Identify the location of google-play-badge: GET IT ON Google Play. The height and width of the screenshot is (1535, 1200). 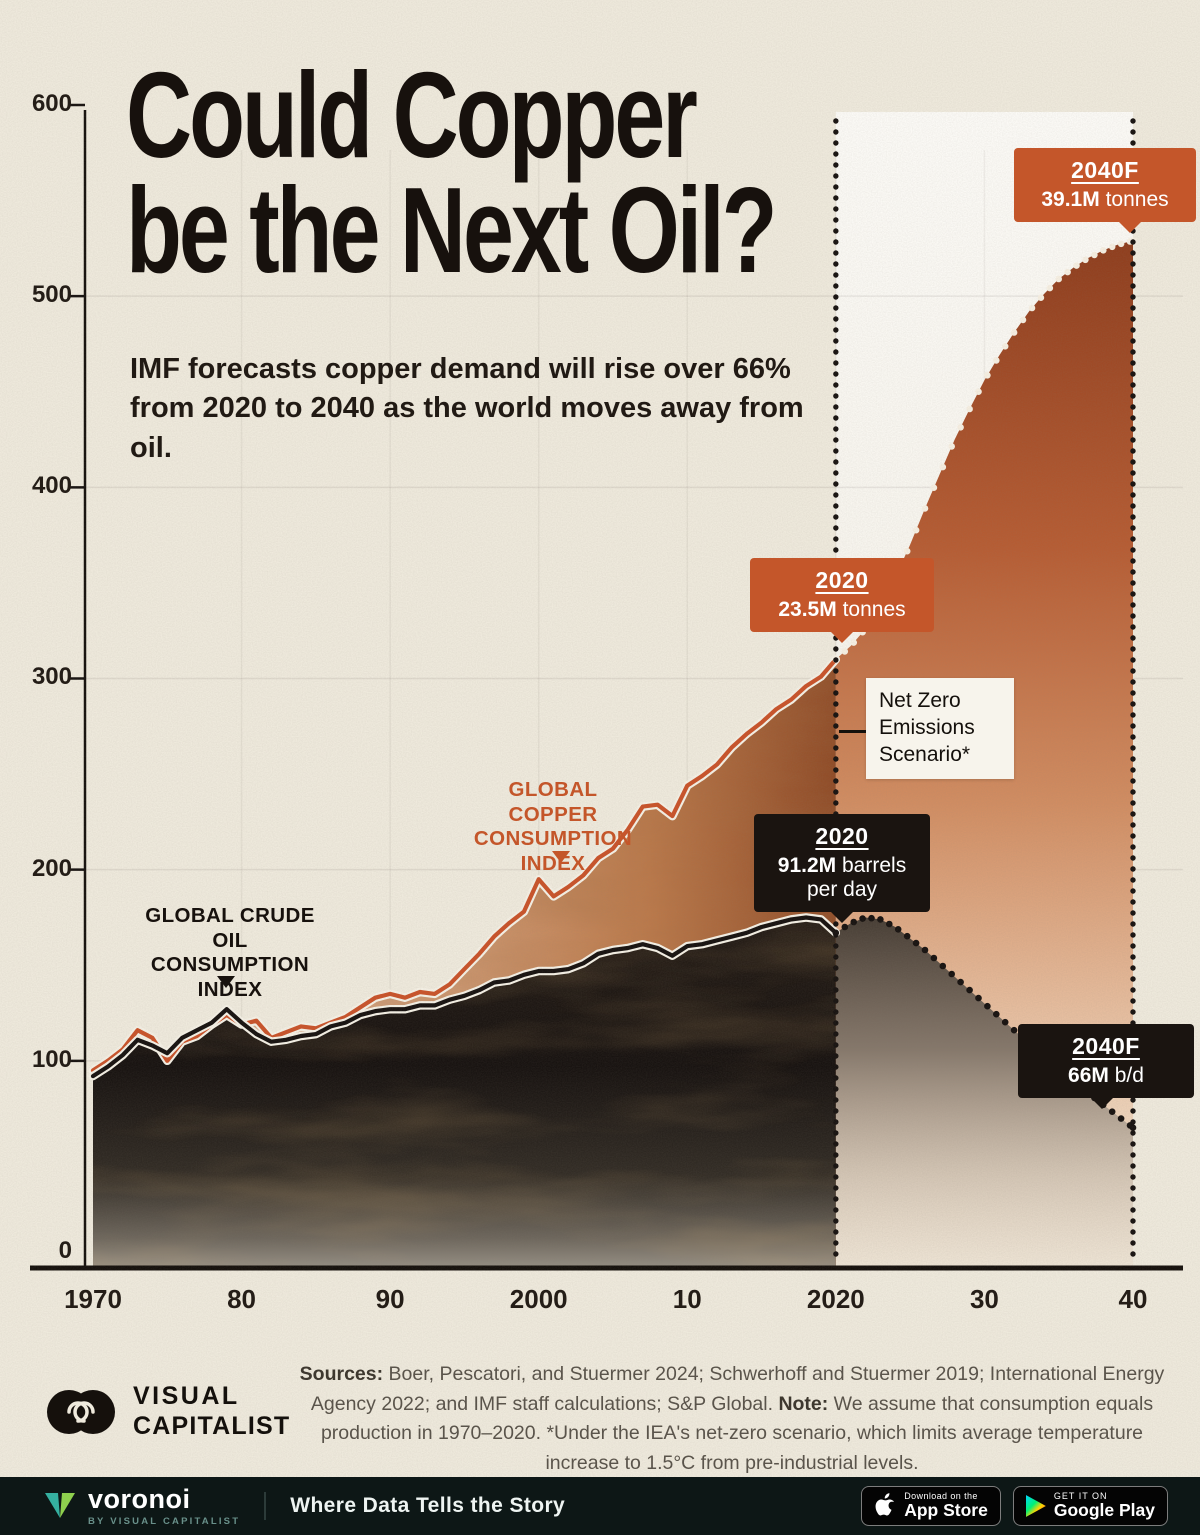
(1090, 1506).